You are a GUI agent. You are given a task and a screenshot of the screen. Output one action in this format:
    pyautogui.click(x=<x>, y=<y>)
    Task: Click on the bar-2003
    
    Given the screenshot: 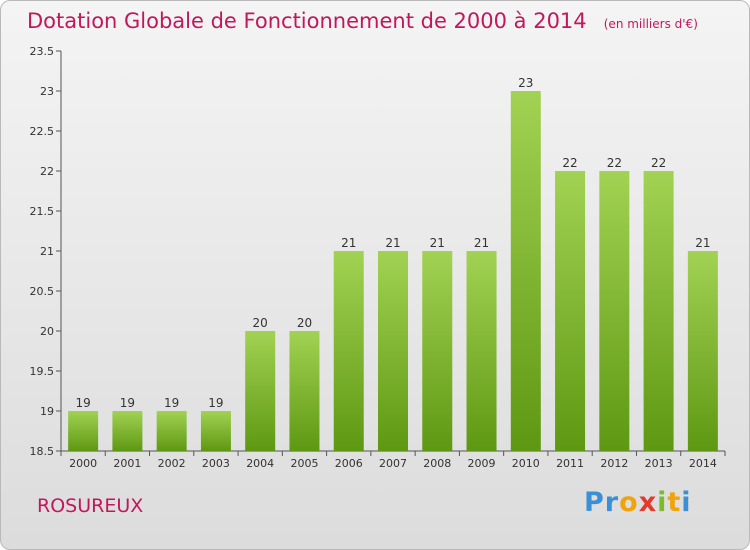 What is the action you would take?
    pyautogui.click(x=215, y=431)
    